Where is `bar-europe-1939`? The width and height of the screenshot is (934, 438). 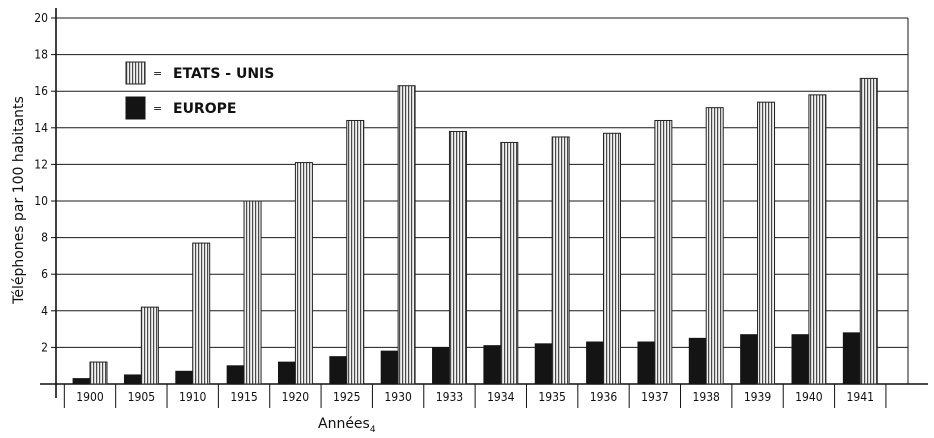 bar-europe-1939 is located at coordinates (749, 359).